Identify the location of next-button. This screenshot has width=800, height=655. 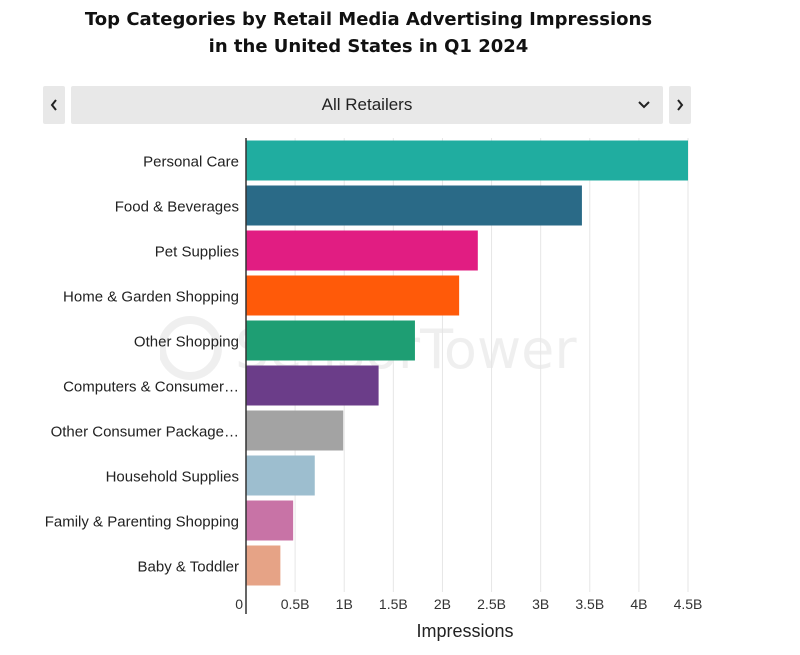
(680, 105).